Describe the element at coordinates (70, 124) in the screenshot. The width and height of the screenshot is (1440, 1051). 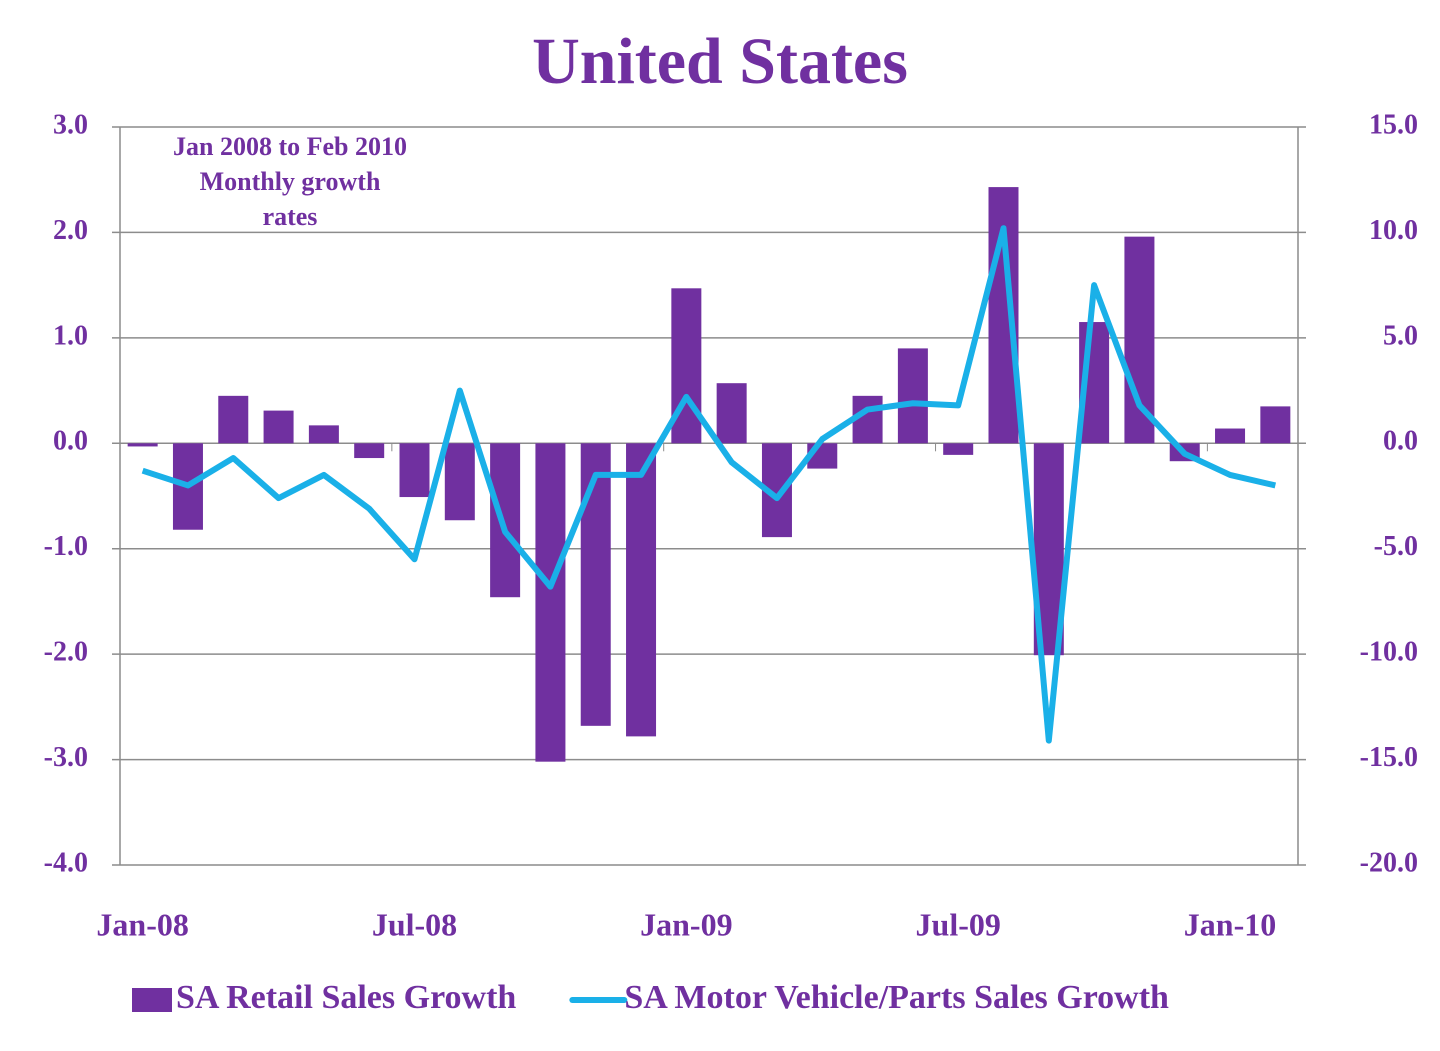
I see `y-tick-label: 3.0` at that location.